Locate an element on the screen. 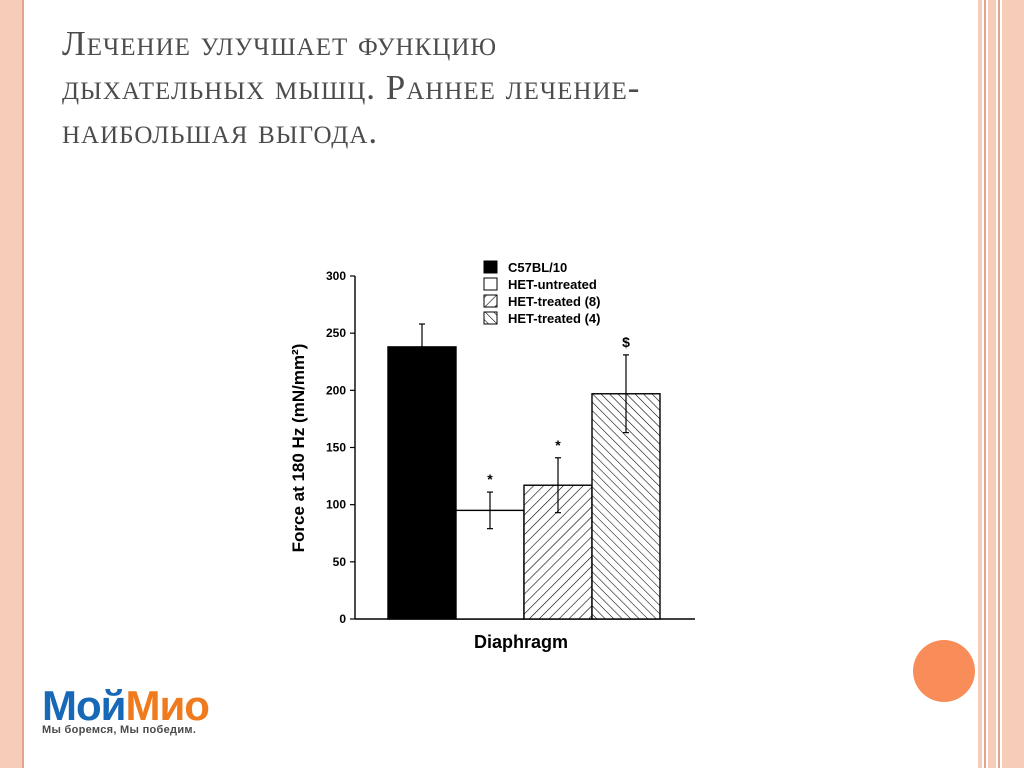 This screenshot has width=1024, height=768. significance-marker: $ is located at coordinates (626, 342).